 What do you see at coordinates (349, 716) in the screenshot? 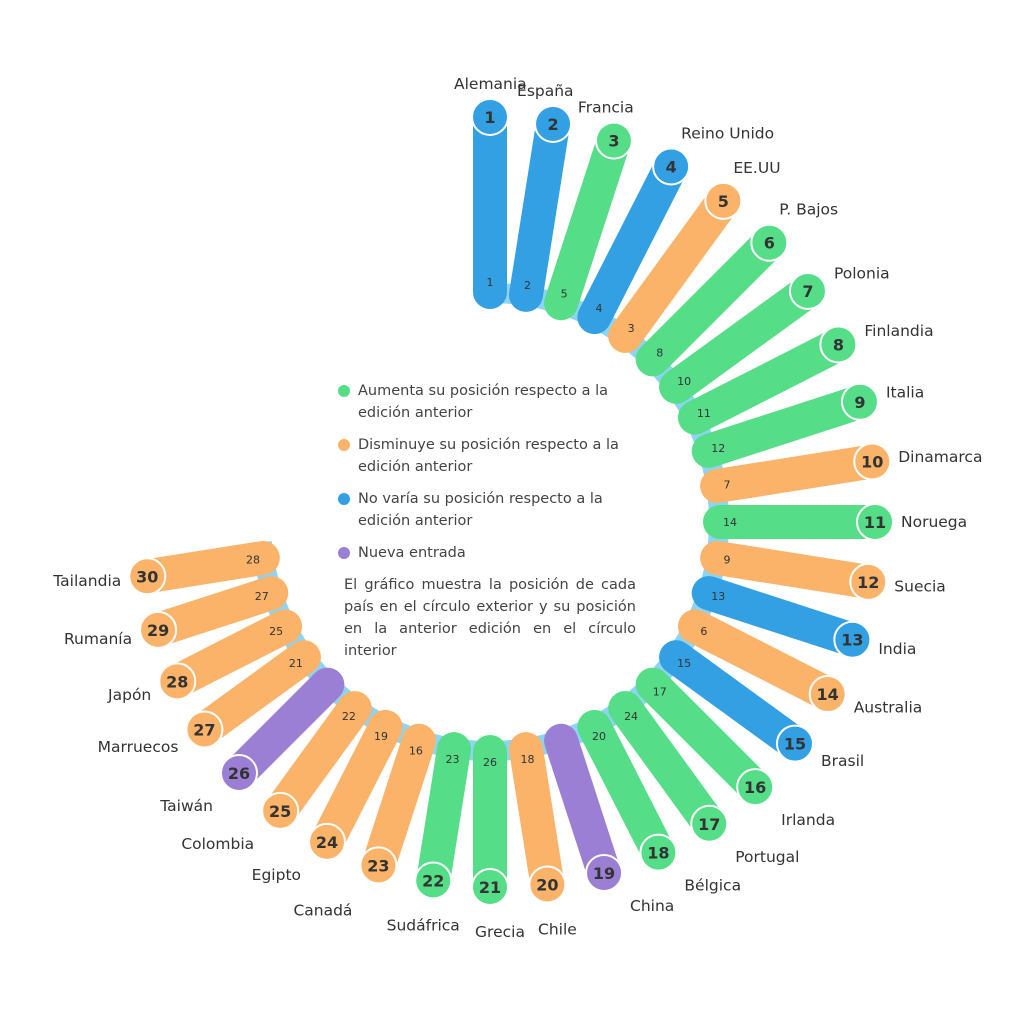
I see `previous-rank-label: 22` at bounding box center [349, 716].